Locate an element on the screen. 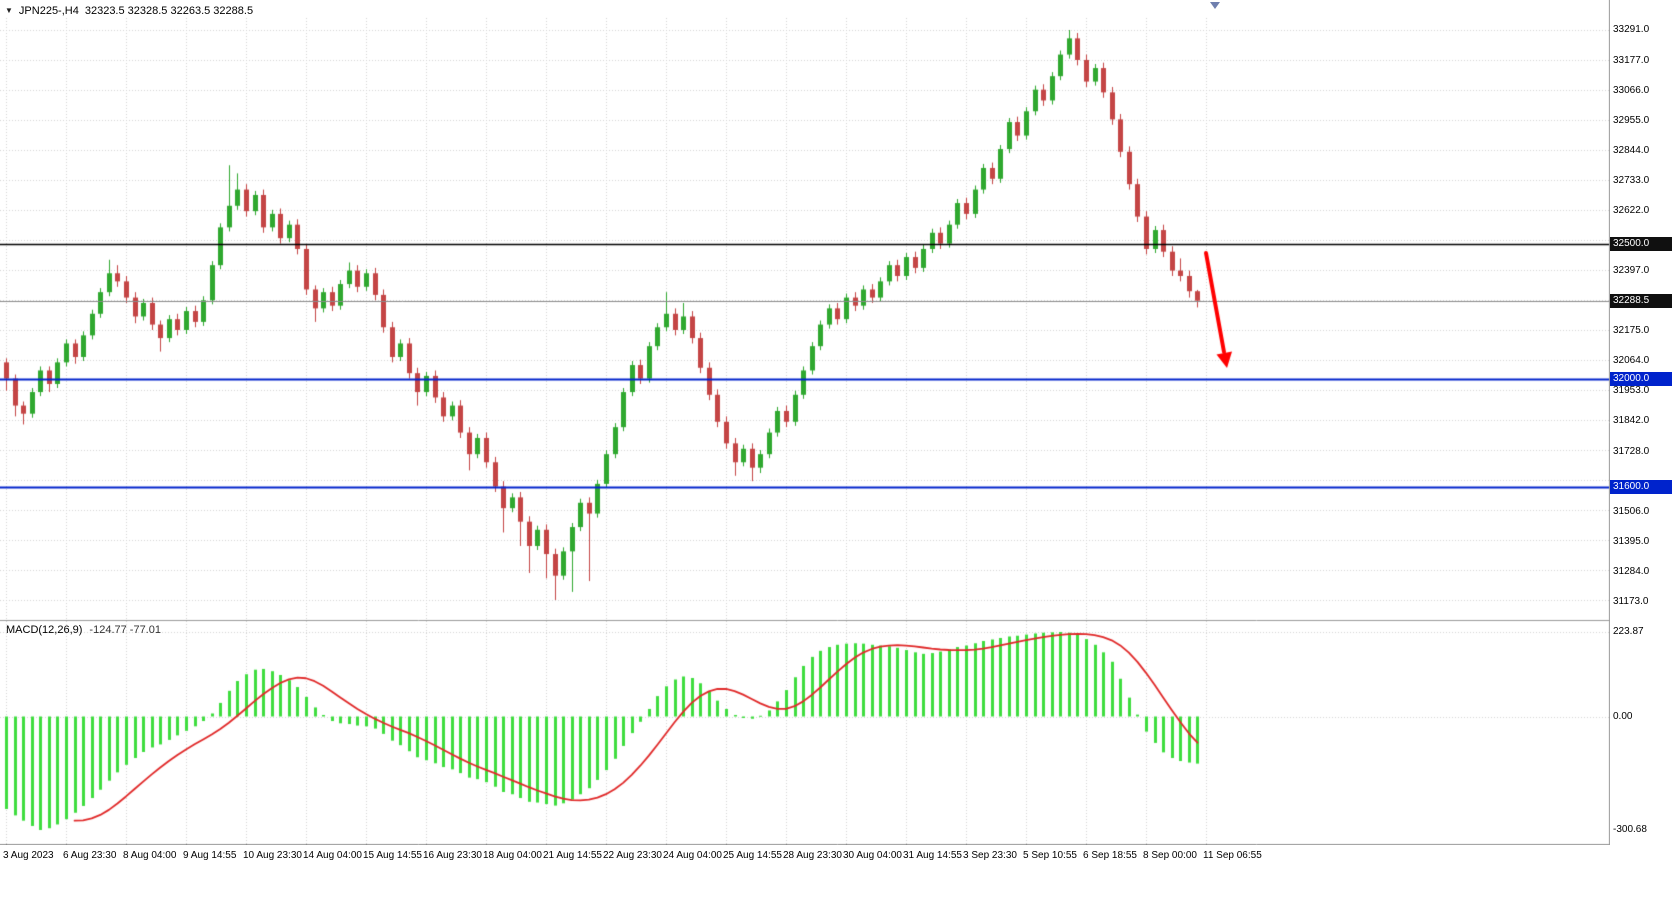 The width and height of the screenshot is (1675, 900). time-axis-label: 8 Sep 00:00 is located at coordinates (1170, 855).